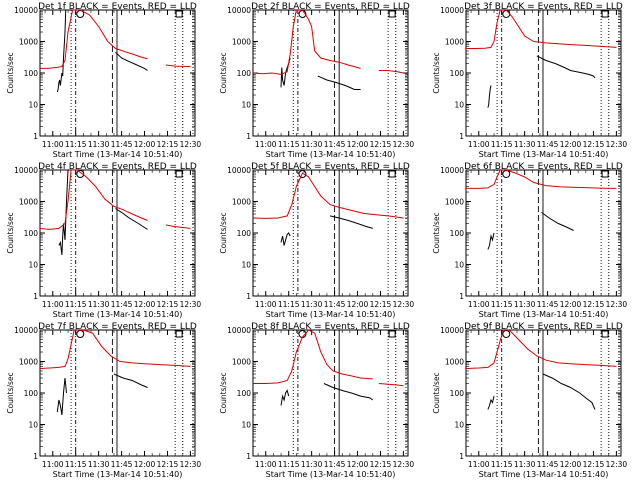  Describe the element at coordinates (117, 327) in the screenshot. I see `panel-title: Det 7f BLACK = Events, RED = LLD` at that location.